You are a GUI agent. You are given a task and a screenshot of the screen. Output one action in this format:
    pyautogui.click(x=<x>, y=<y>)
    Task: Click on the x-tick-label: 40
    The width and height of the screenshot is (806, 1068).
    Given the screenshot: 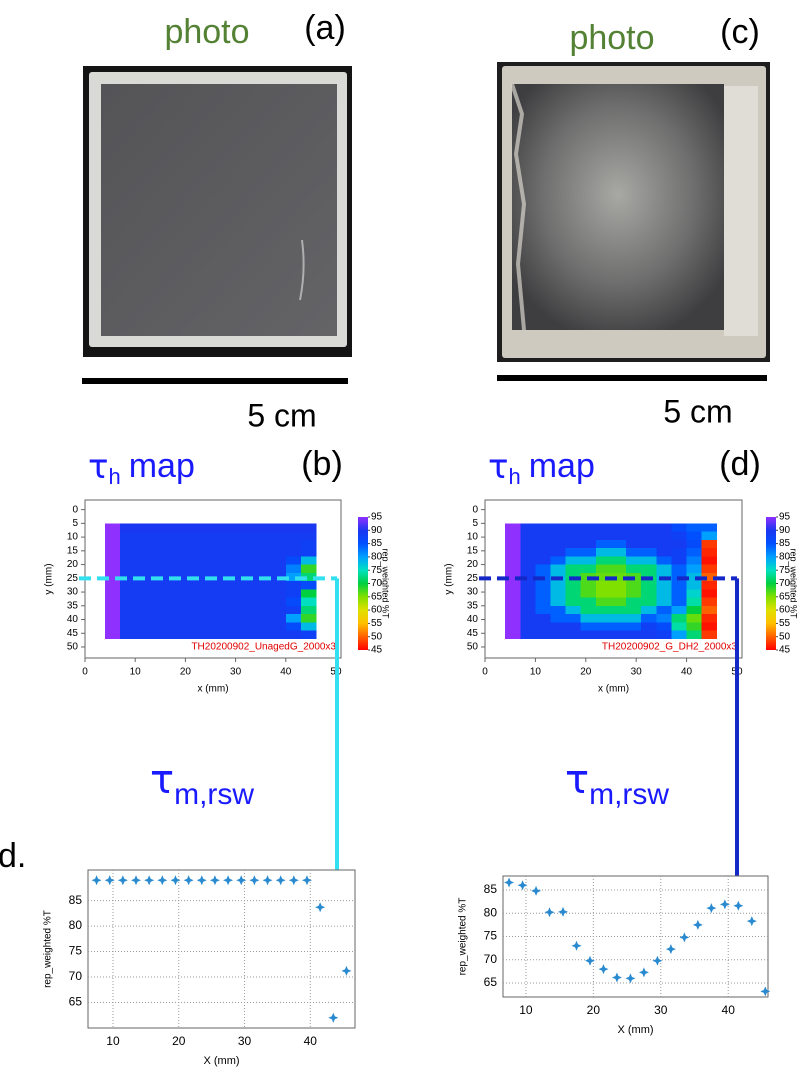 What is the action you would take?
    pyautogui.click(x=286, y=672)
    